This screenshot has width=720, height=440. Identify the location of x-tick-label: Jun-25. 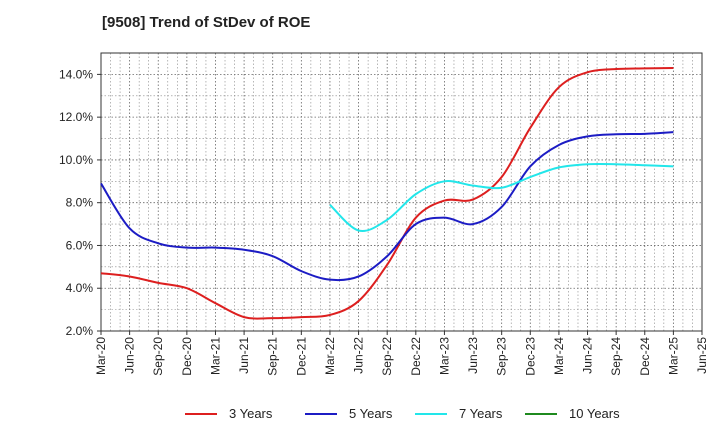
(702, 355).